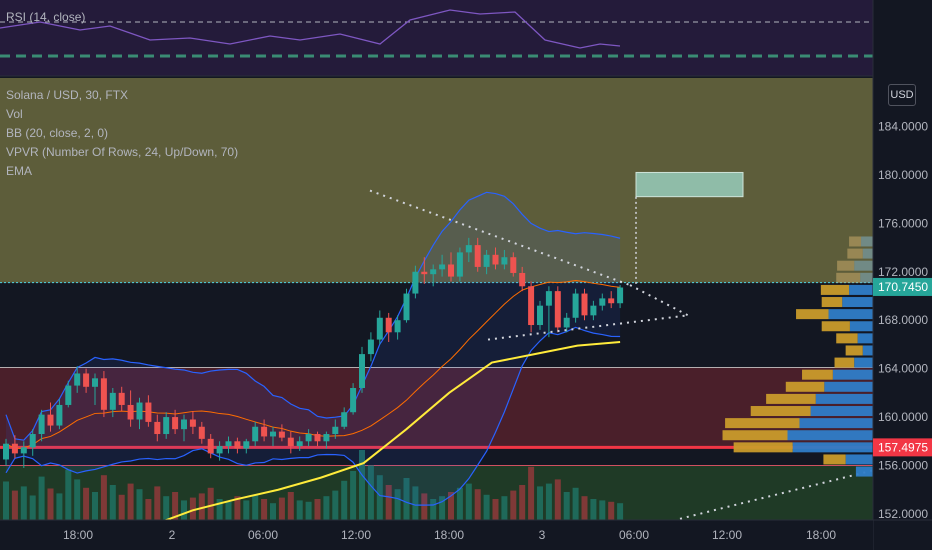 The height and width of the screenshot is (550, 932). I want to click on price-tick-label: 168.0000, so click(903, 320).